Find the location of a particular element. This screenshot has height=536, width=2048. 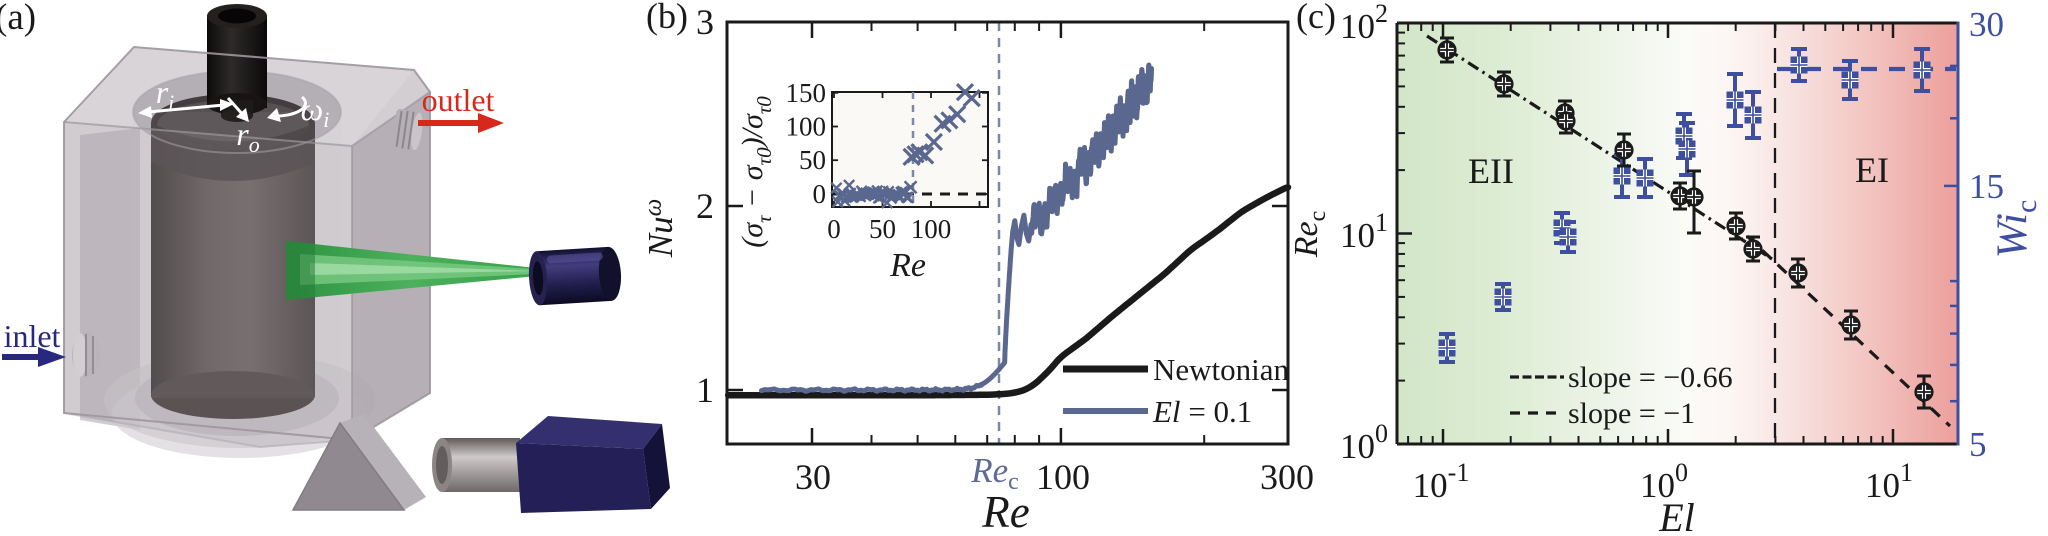

svg-text: (c) is located at coordinates (1316, 18).